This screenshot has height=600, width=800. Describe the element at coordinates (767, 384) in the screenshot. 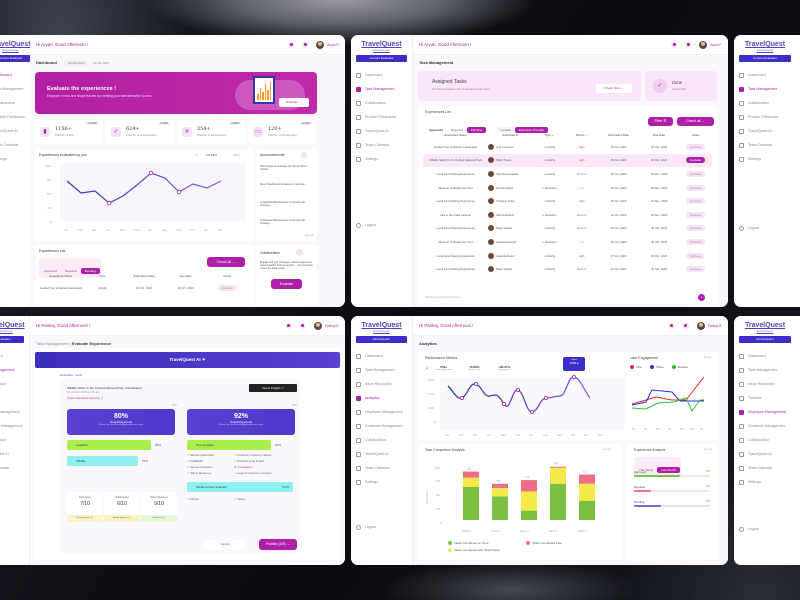

I see `sidebar-item-issue-resolution: Issue Resolution` at that location.